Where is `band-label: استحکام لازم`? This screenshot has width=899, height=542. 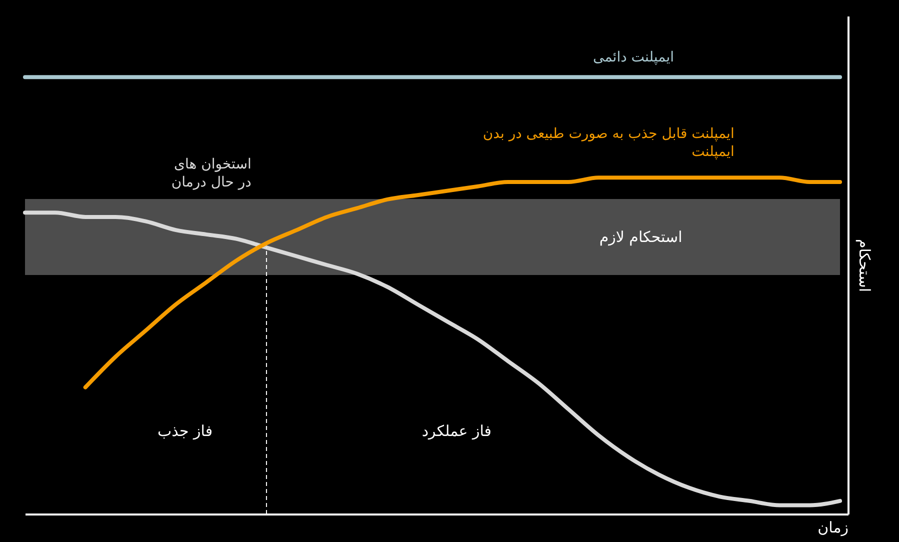 band-label: استحکام لازم is located at coordinates (640, 237).